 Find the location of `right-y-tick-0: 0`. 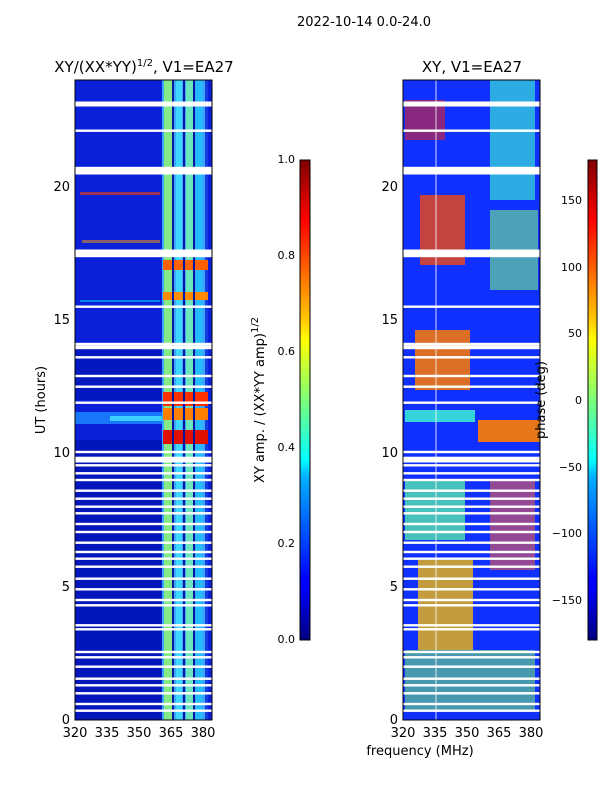

right-y-tick-0: 0 is located at coordinates (394, 720).